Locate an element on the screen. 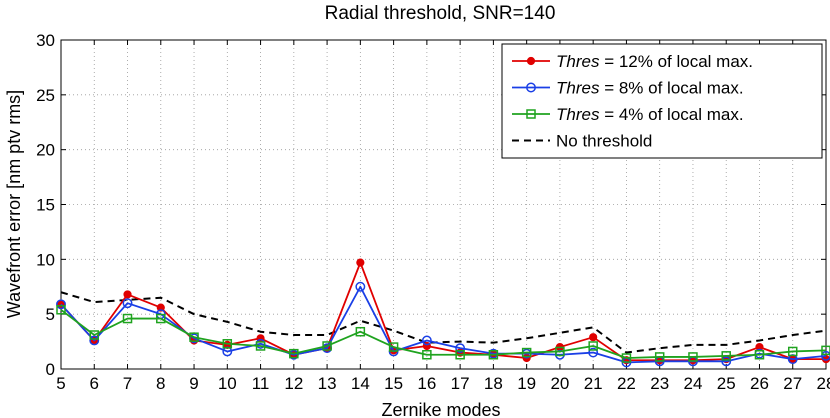  legend-item: Thres = 12% of local max. is located at coordinates (632, 61).